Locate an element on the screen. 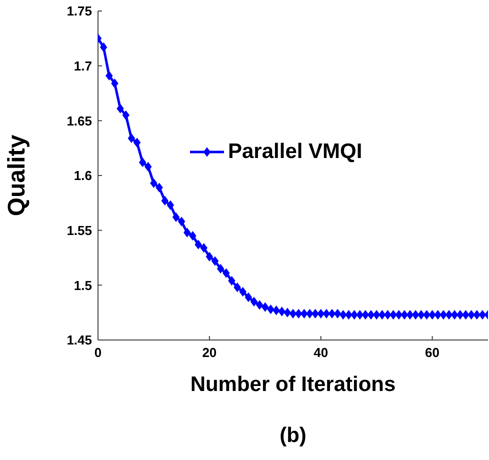 The width and height of the screenshot is (489, 460). y-tick-label: 1.5 is located at coordinates (83, 285).